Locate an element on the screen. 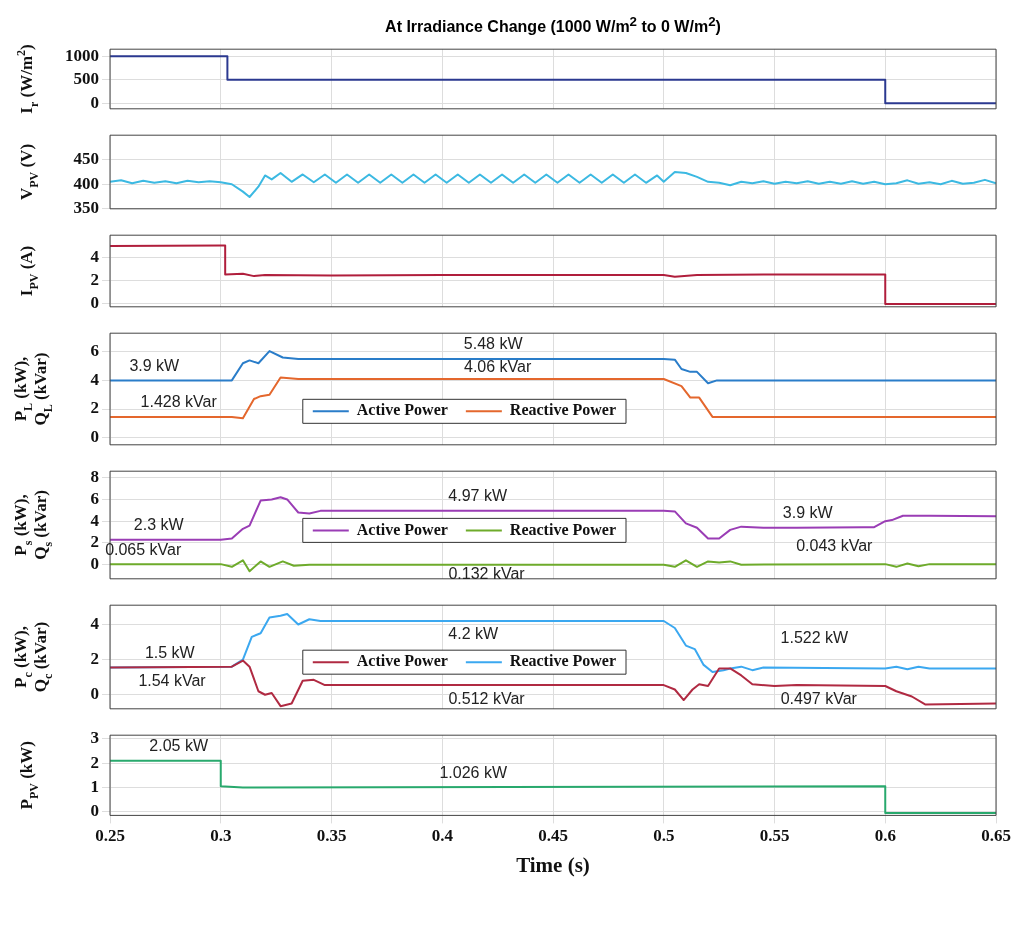 Image resolution: width=1030 pixels, height=952 pixels. annotation: 1.522 kW is located at coordinates (815, 637).